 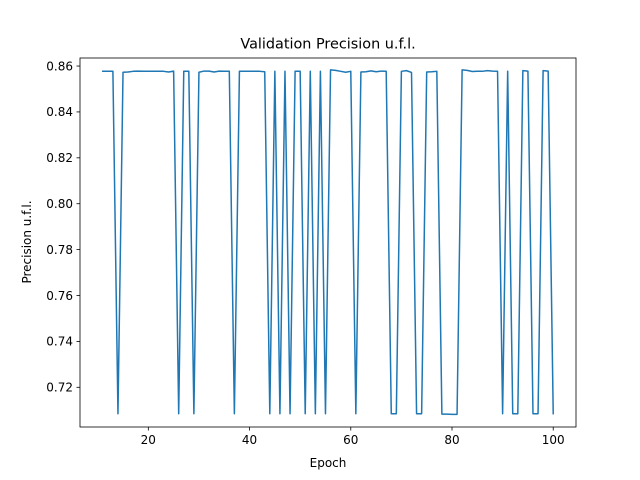 What do you see at coordinates (59, 250) in the screenshot?
I see `y-tick-label: 0.78` at bounding box center [59, 250].